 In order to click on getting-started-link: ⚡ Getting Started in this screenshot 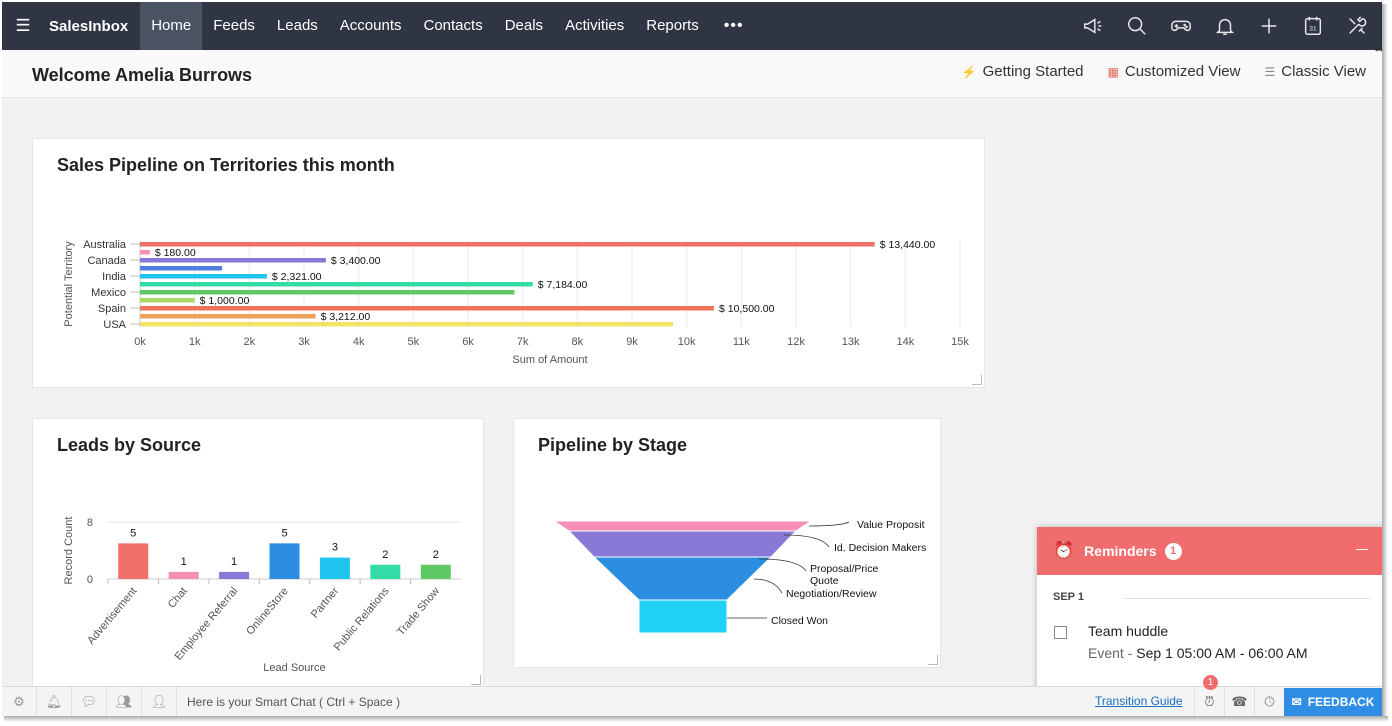, I will do `click(1023, 71)`.